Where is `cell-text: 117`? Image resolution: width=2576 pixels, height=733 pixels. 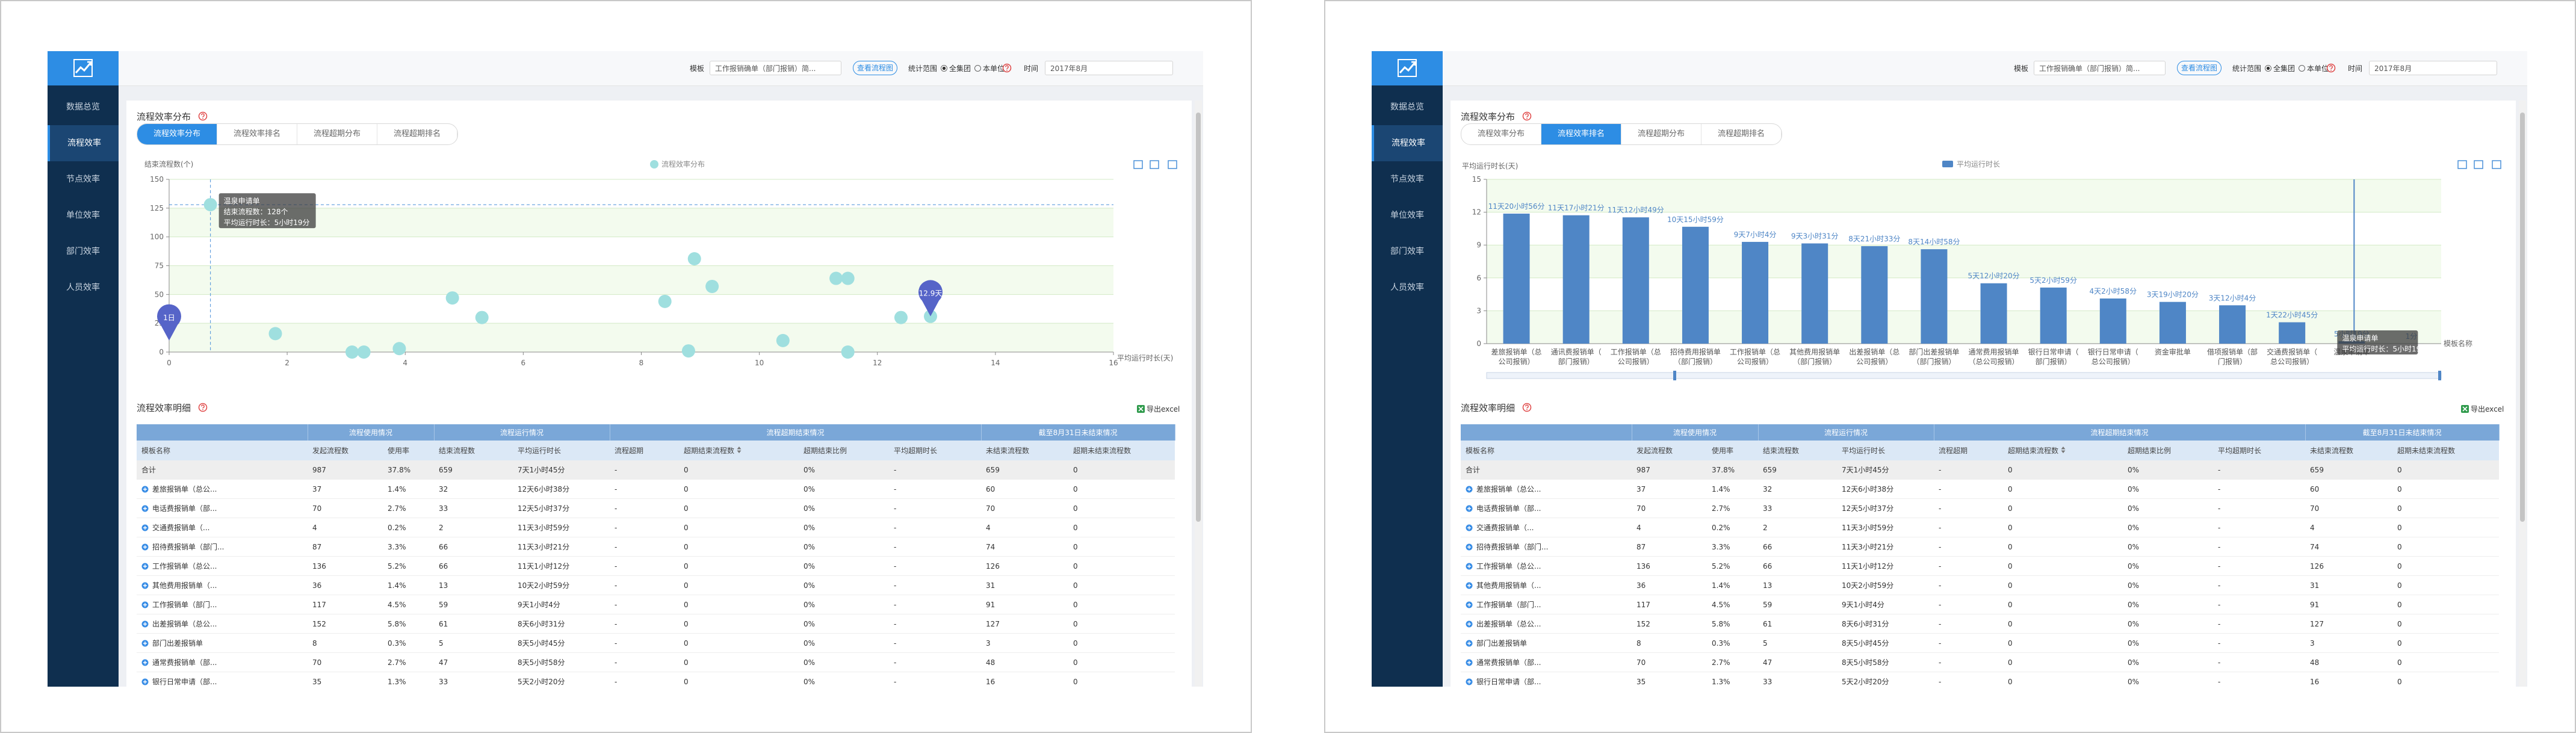
cell-text: 117 is located at coordinates (319, 604).